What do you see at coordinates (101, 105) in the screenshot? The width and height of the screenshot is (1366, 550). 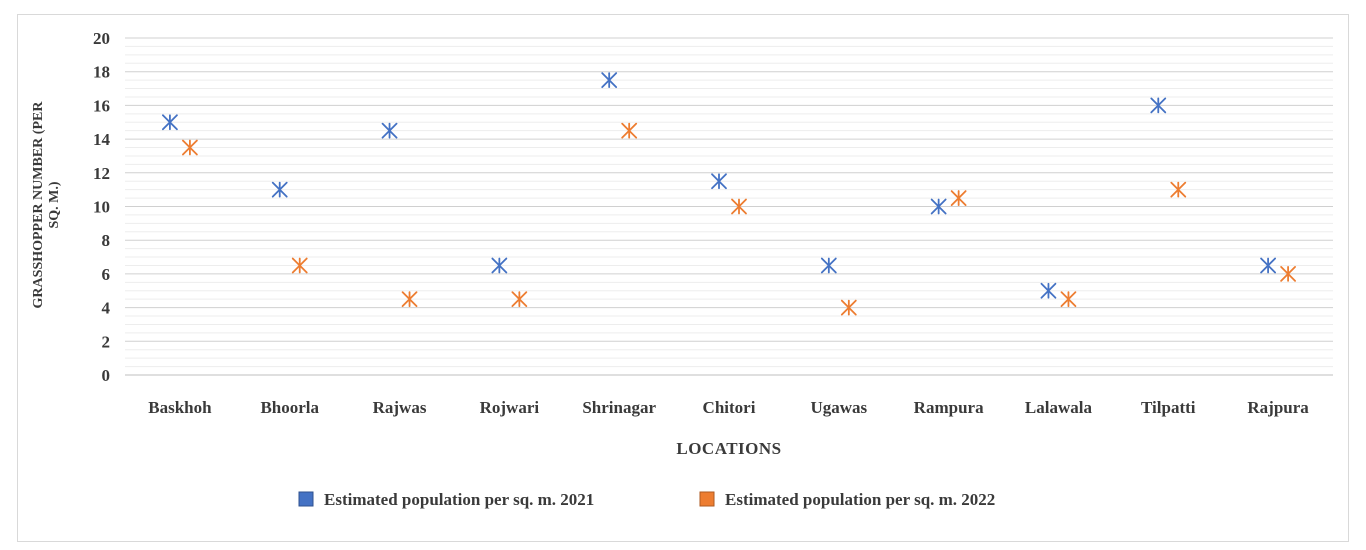 I see `y-tick-label: 16` at bounding box center [101, 105].